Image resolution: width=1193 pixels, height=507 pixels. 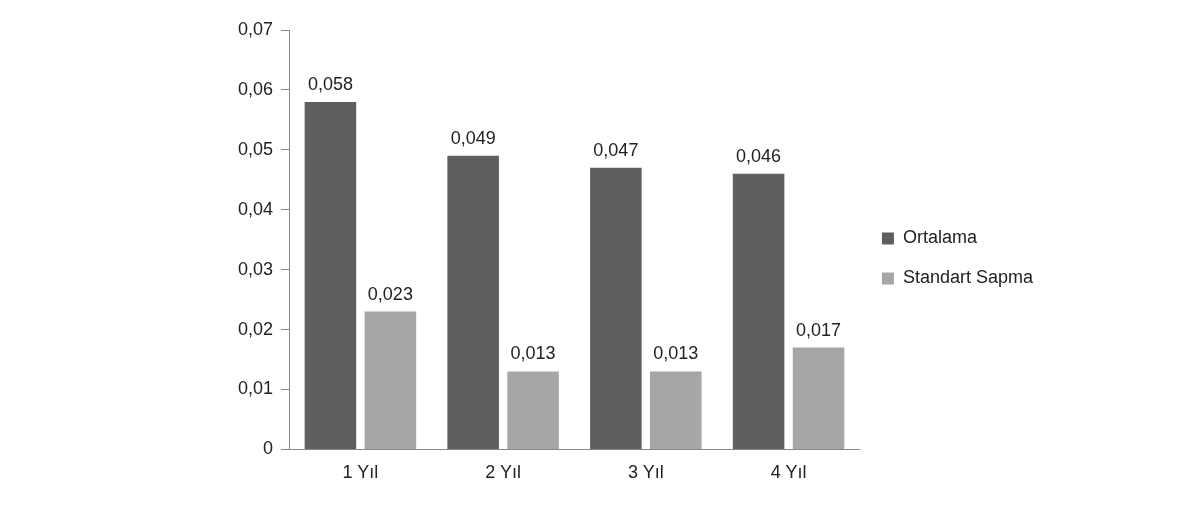 I want to click on x-tick-label: 3 Yıl, so click(x=645, y=472).